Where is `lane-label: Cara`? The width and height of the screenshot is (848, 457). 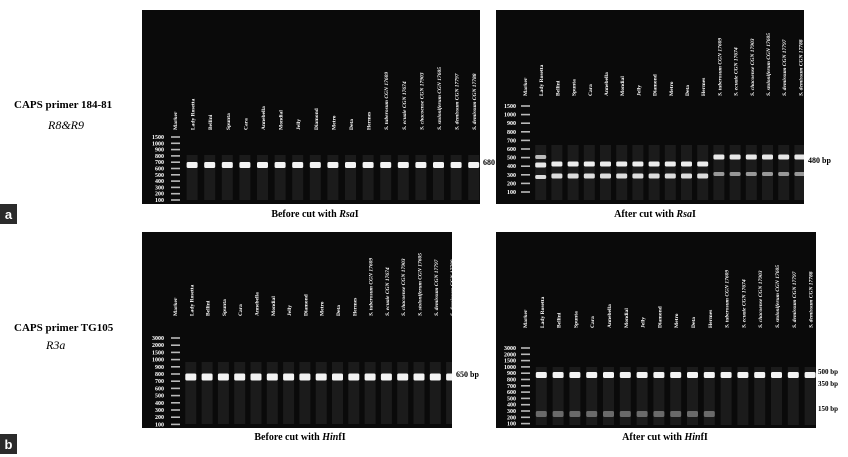 lane-label: Cara is located at coordinates (591, 90).